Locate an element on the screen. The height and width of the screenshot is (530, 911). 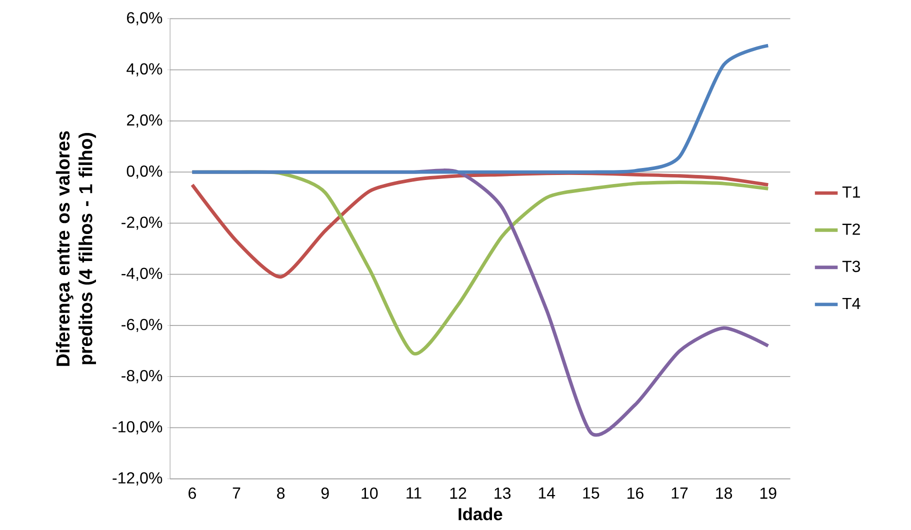
x-tick-label: 17 is located at coordinates (680, 493).